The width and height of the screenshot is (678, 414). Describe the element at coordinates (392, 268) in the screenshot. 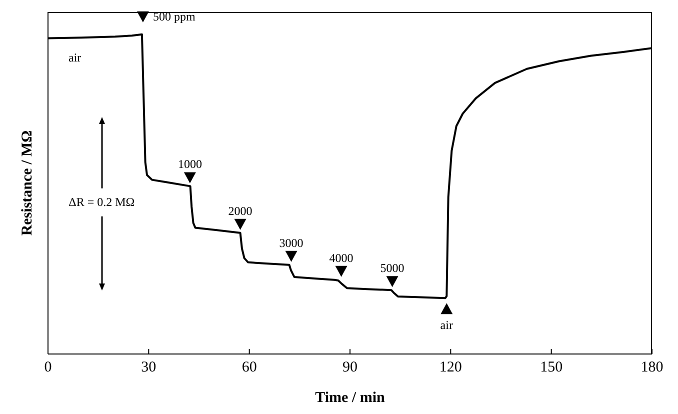

I see `annotation: 5000` at that location.